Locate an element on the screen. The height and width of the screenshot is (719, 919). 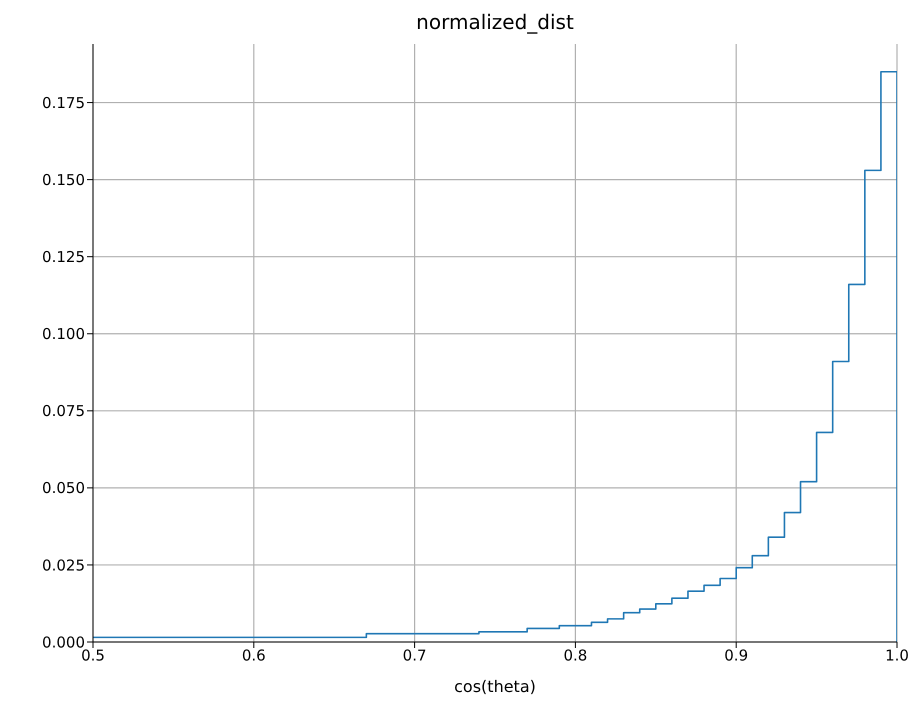
chart-title: normalized_dist is located at coordinates (495, 22).